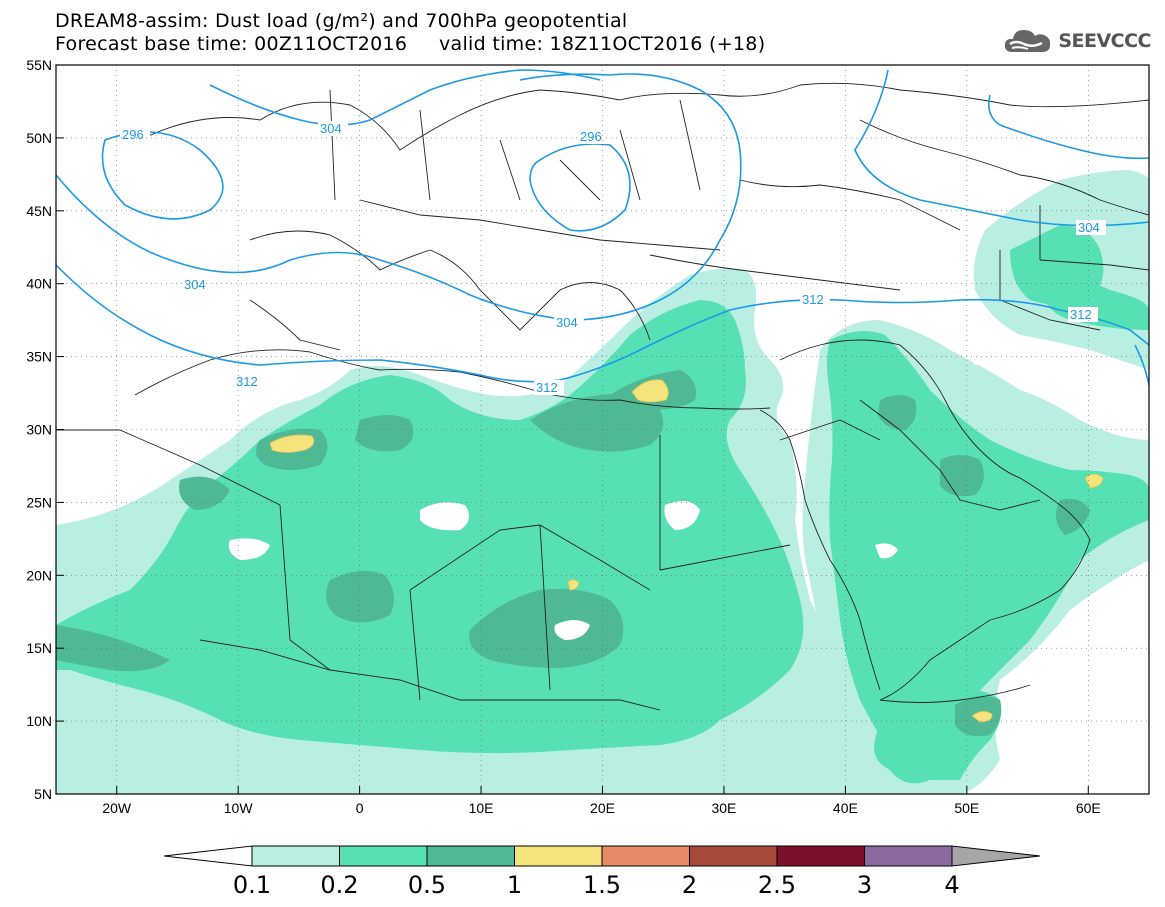 This screenshot has height=907, width=1165. What do you see at coordinates (602, 808) in the screenshot?
I see `lon-tick-label: 20E` at bounding box center [602, 808].